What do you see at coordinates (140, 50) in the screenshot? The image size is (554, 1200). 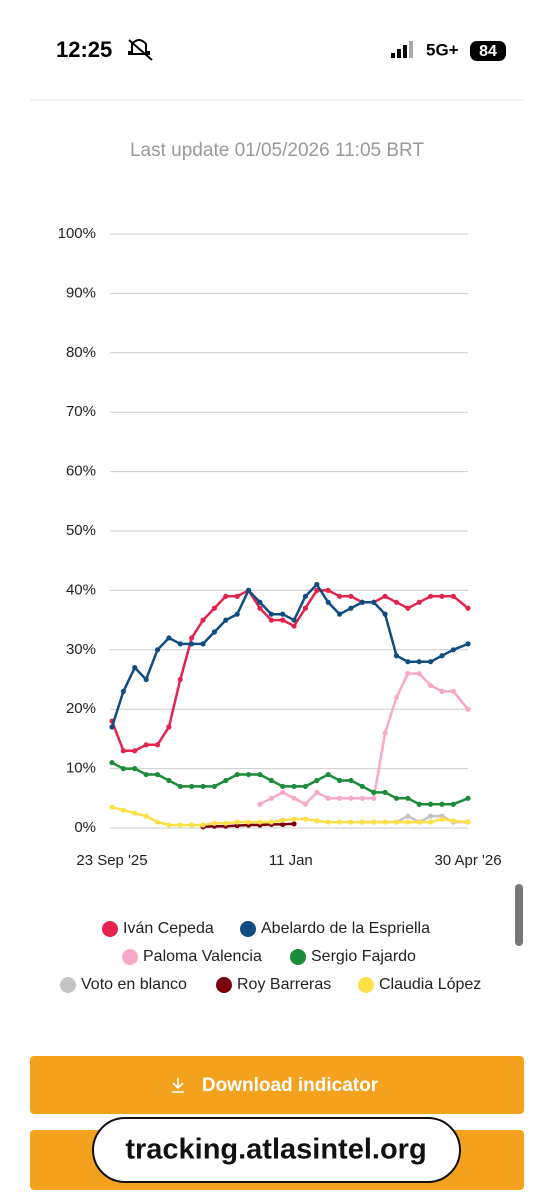 I see `mute-icon` at bounding box center [140, 50].